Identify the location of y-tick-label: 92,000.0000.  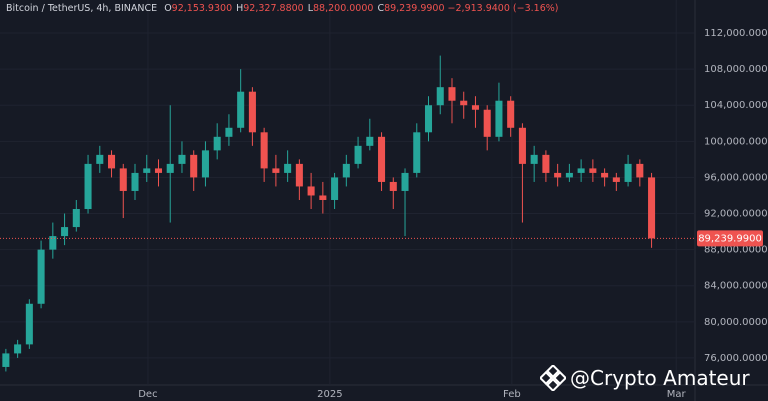
(736, 214).